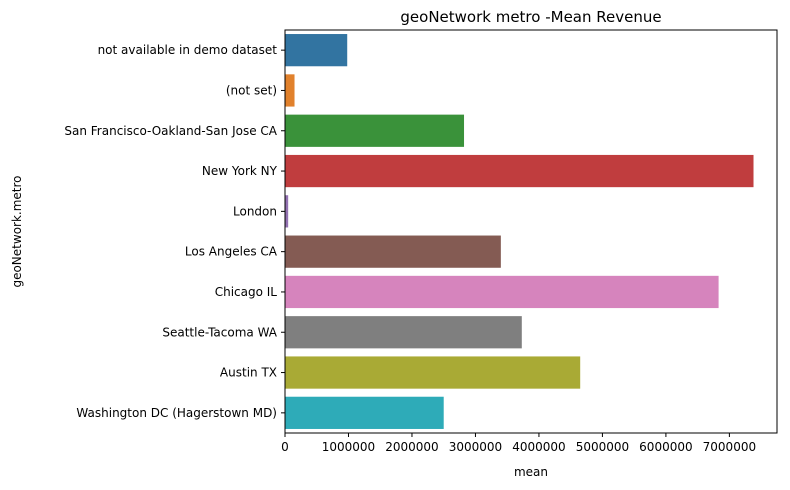  I want to click on y-tick-label: London, so click(255, 211).